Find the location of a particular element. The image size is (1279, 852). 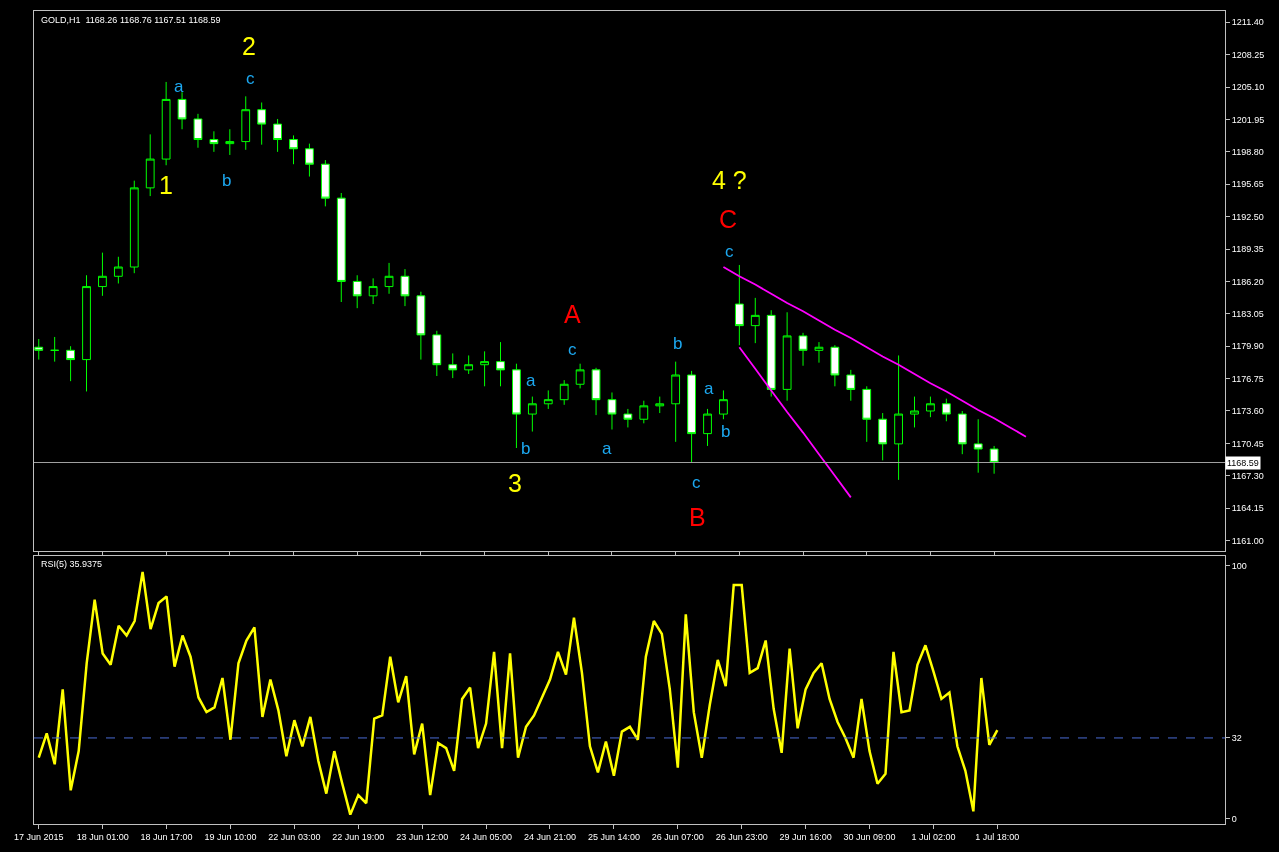

annotation: 1 is located at coordinates (166, 185).